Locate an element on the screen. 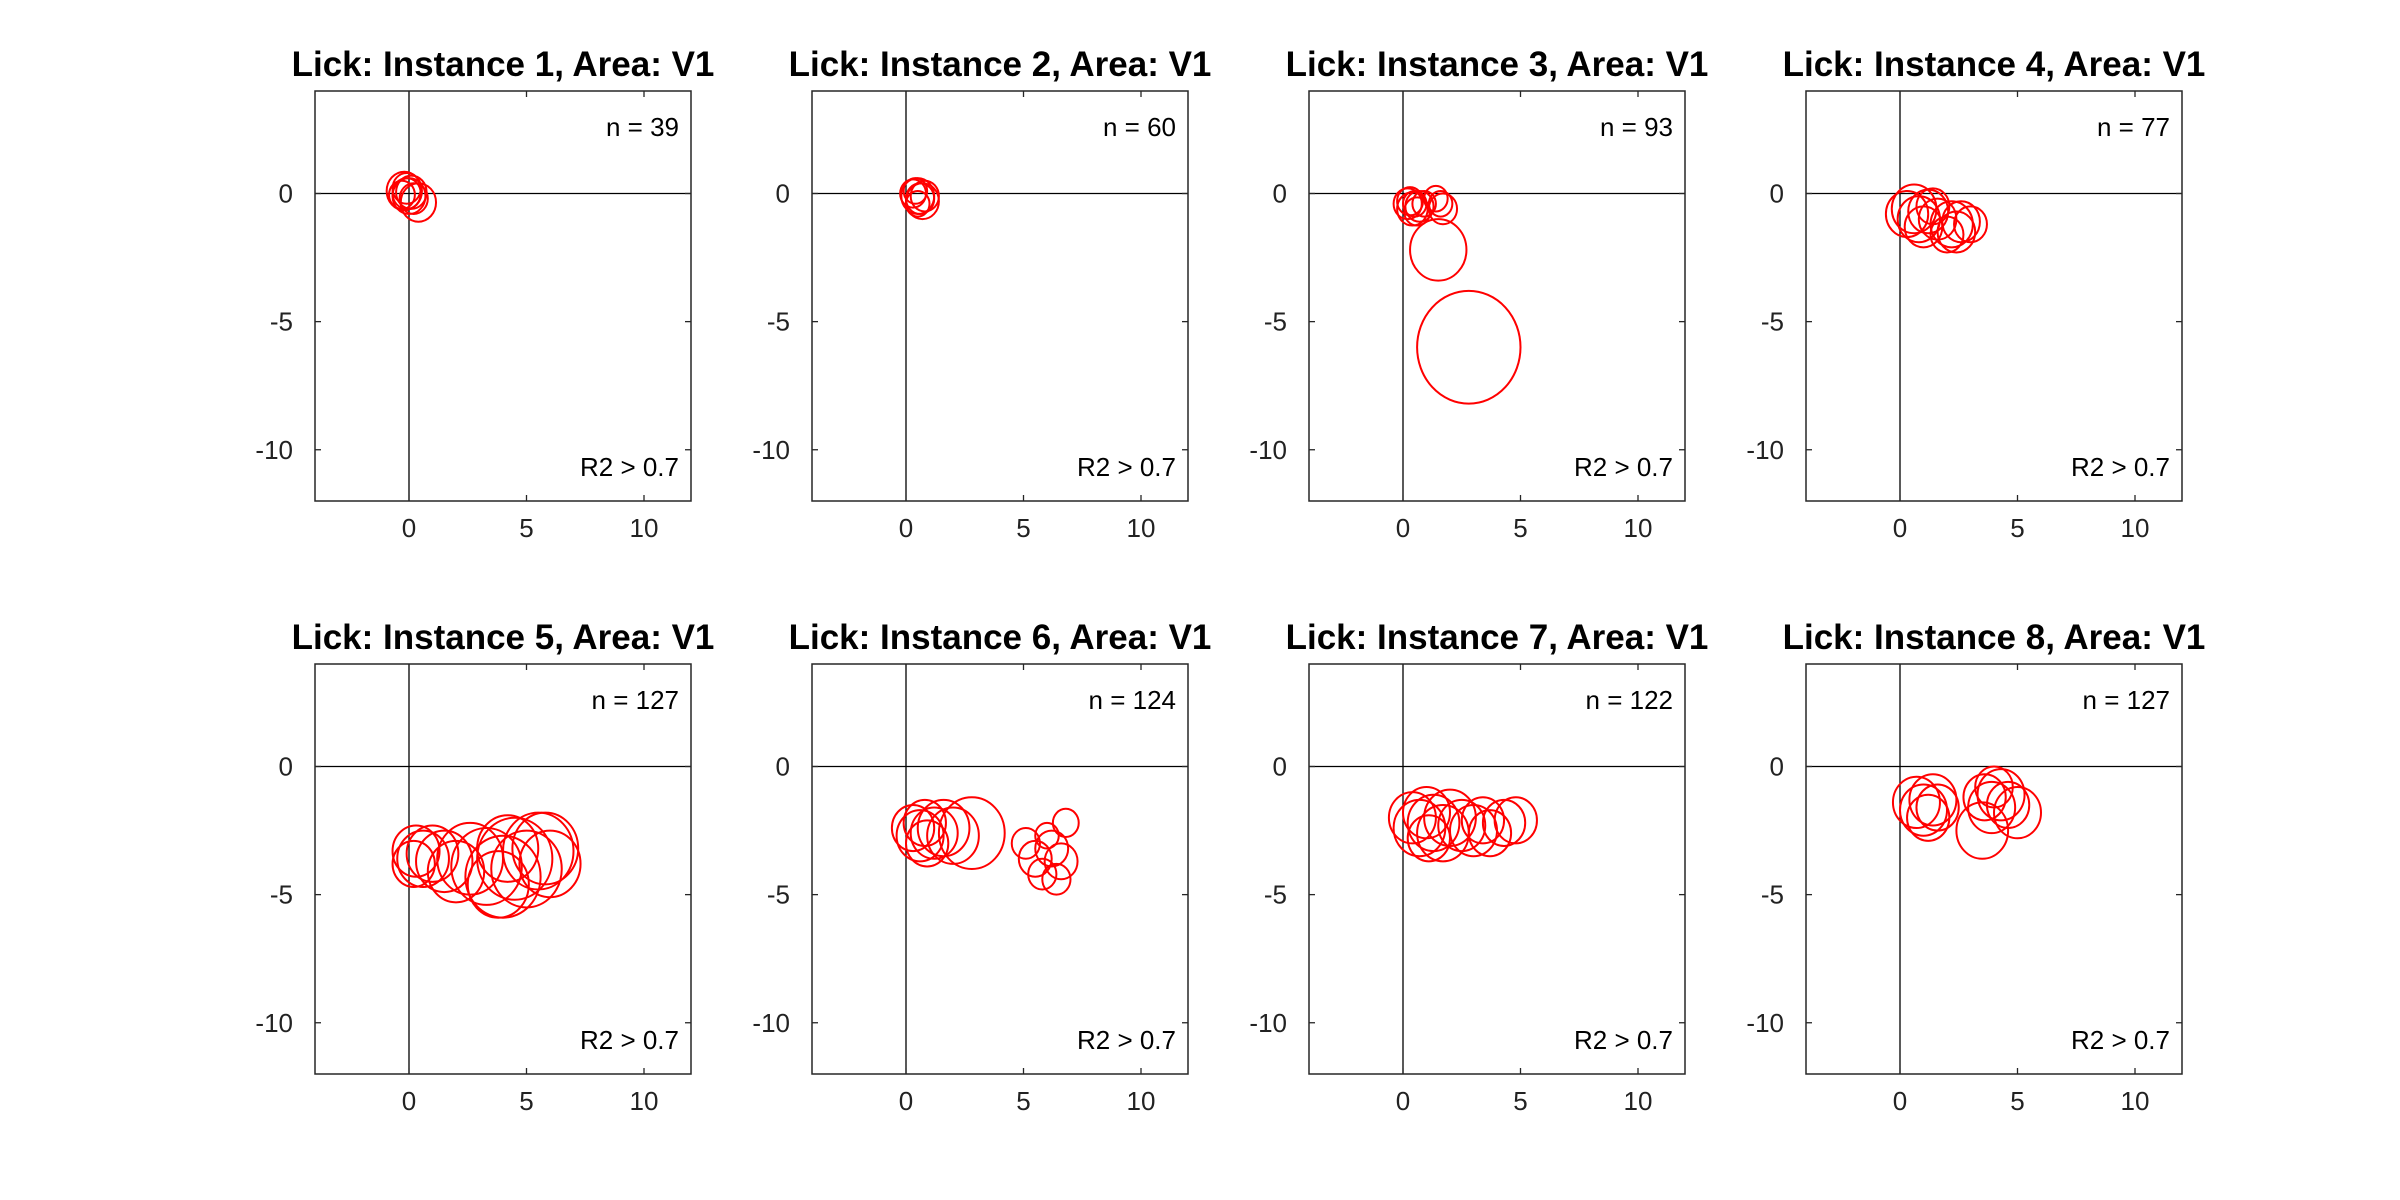 This screenshot has height=1200, width=2400. n-count-label: n = 39 is located at coordinates (642, 127).